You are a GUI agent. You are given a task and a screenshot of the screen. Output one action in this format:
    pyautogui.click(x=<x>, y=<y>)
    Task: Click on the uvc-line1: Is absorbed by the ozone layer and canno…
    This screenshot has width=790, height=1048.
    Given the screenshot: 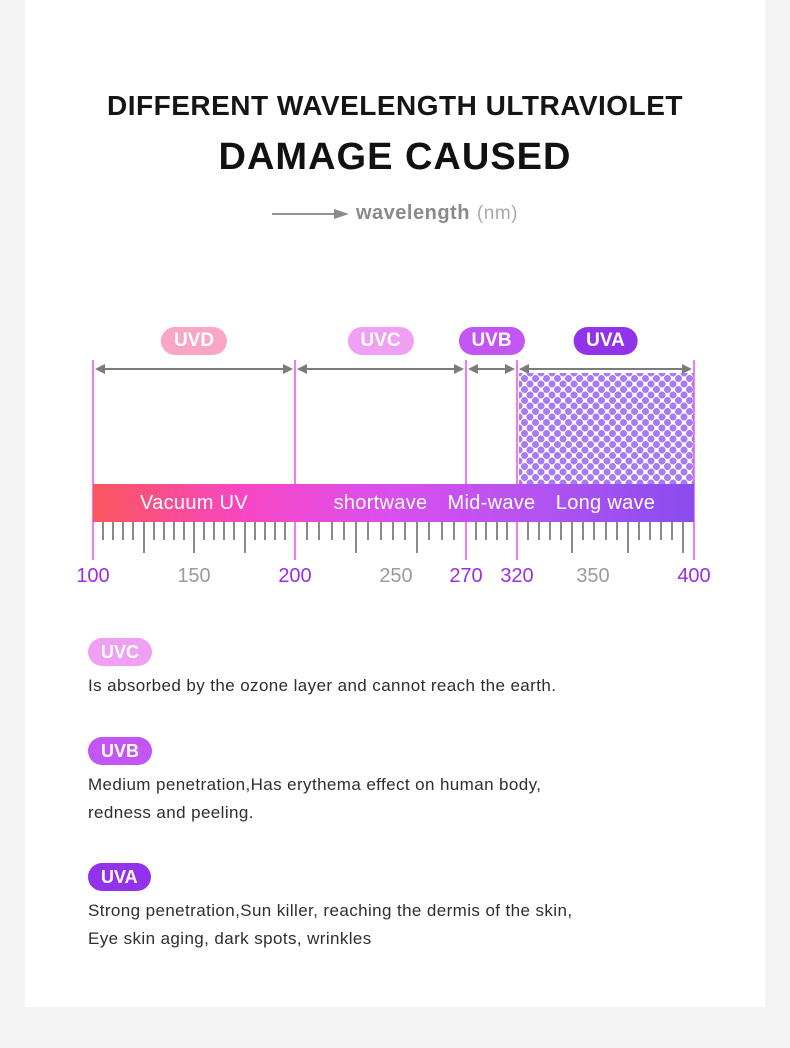 What is the action you would take?
    pyautogui.click(x=322, y=685)
    